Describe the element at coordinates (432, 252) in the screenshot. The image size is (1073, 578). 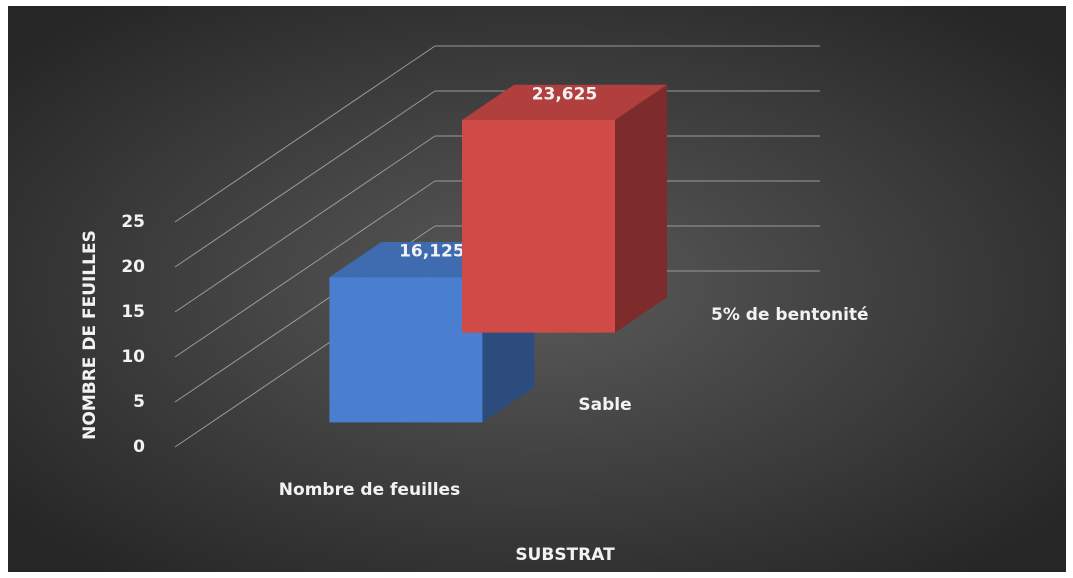
I see `data-label: 16,125` at that location.